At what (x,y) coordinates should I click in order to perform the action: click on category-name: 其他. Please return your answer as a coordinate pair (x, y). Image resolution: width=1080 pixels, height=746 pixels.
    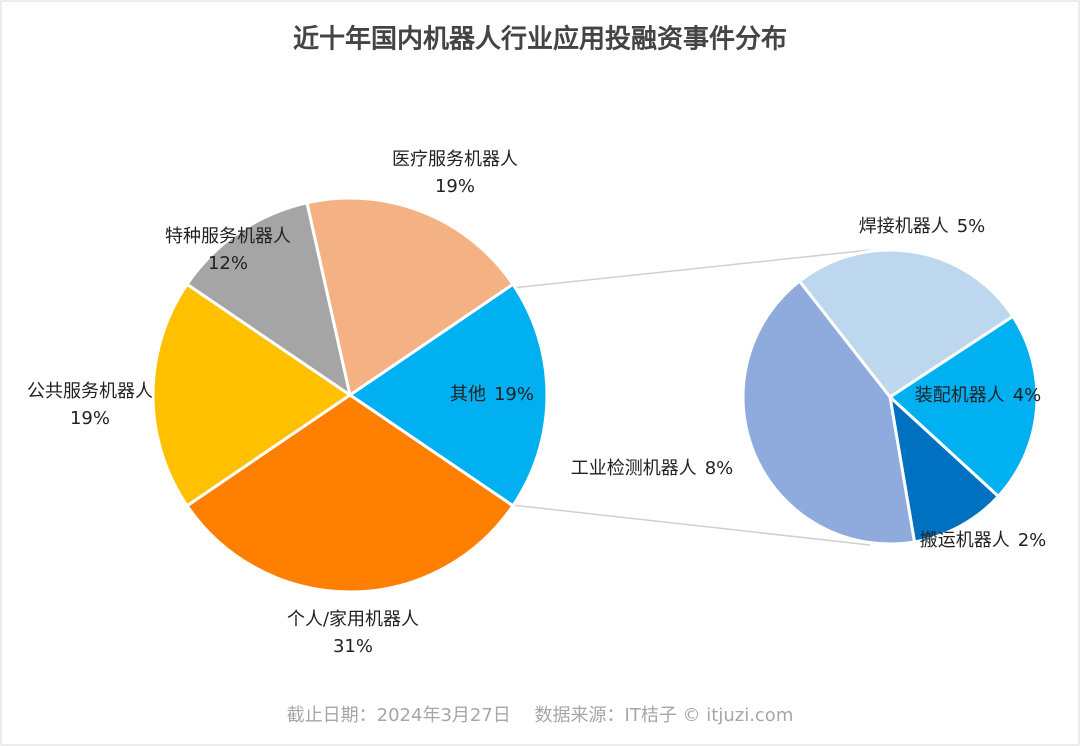
    Looking at the image, I should click on (468, 394).